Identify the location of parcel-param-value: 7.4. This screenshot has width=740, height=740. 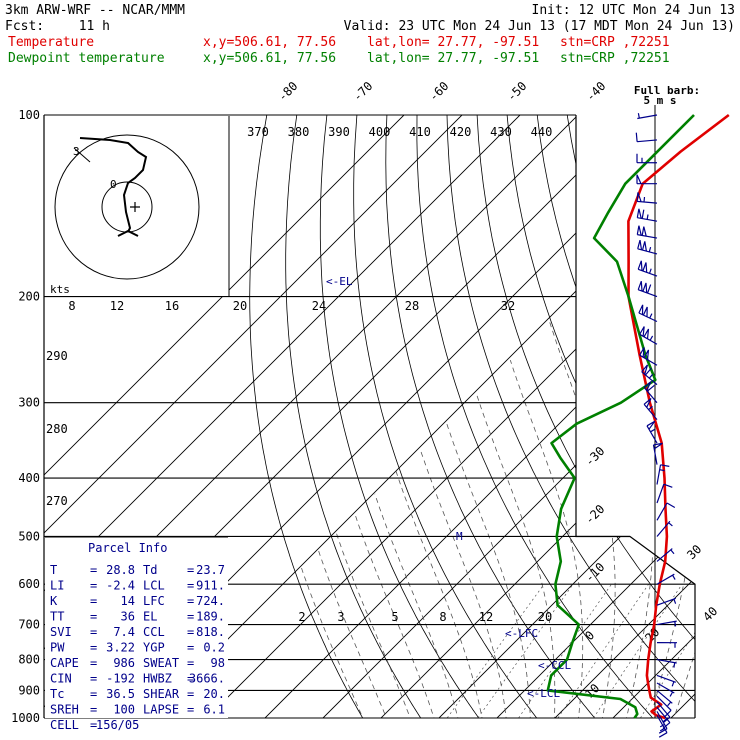
(124, 632).